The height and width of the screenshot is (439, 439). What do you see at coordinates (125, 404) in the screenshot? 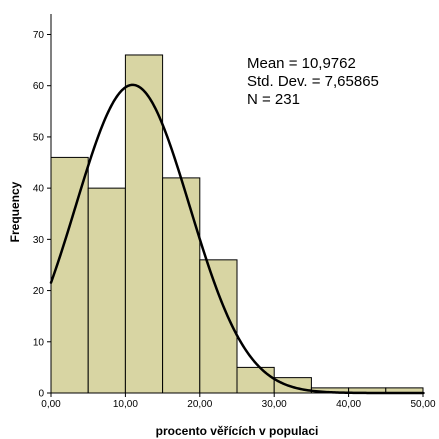
I see `x-tick-label-1: 10,00` at bounding box center [125, 404].